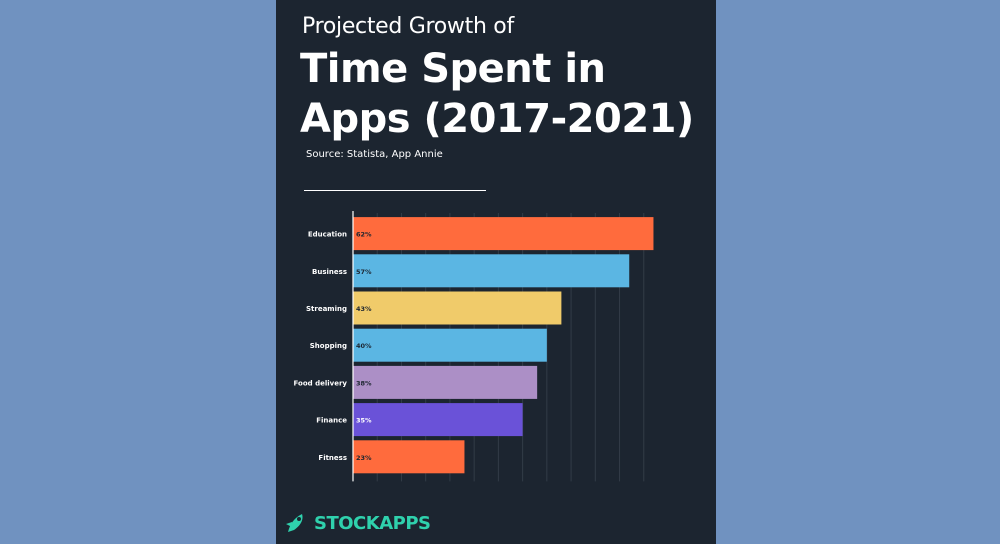 The image size is (1000, 544). Describe the element at coordinates (332, 458) in the screenshot. I see `category-label: Fitness` at that location.